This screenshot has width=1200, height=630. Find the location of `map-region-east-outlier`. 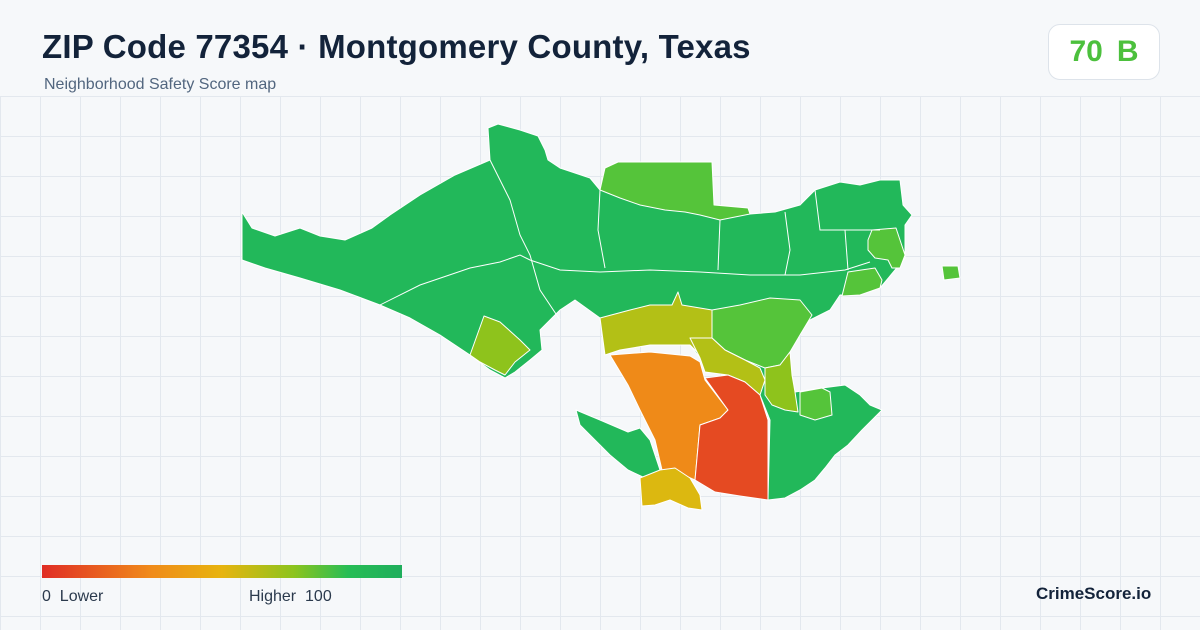

map-region-east-outlier is located at coordinates (951, 273).